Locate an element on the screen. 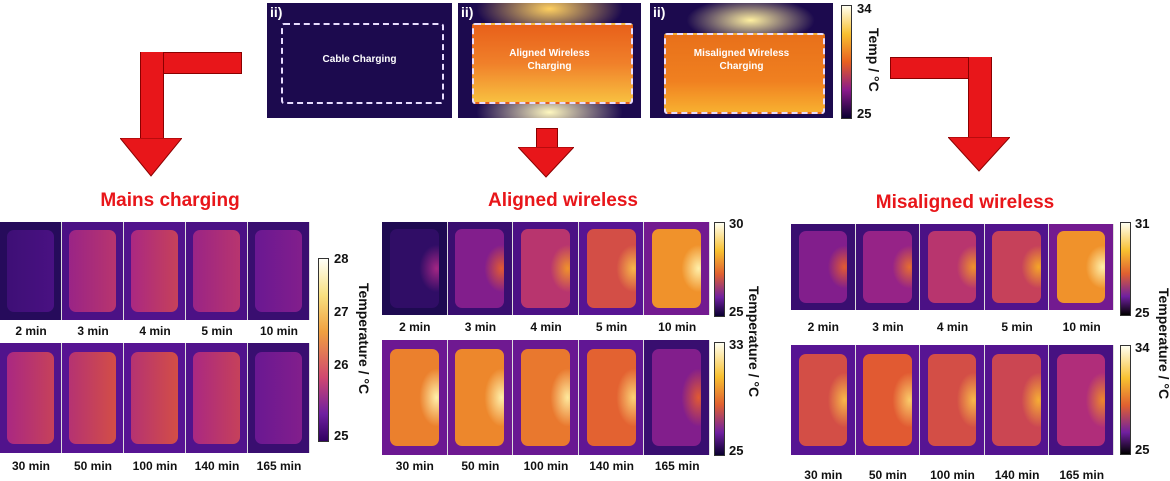 This screenshot has width=1170, height=481. aligned-colorbar-bottom is located at coordinates (719, 399).